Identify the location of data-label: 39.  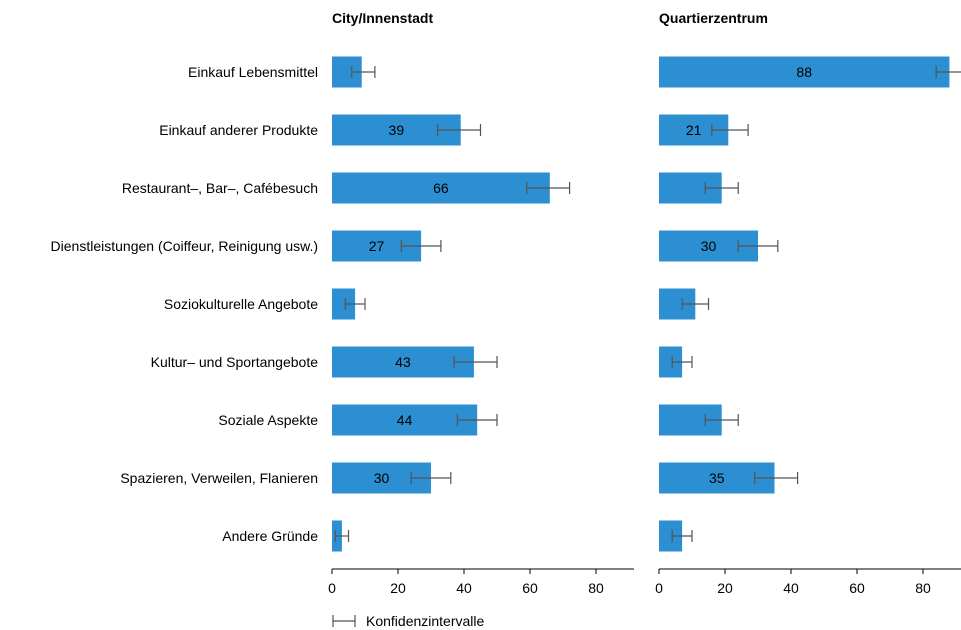
(397, 130).